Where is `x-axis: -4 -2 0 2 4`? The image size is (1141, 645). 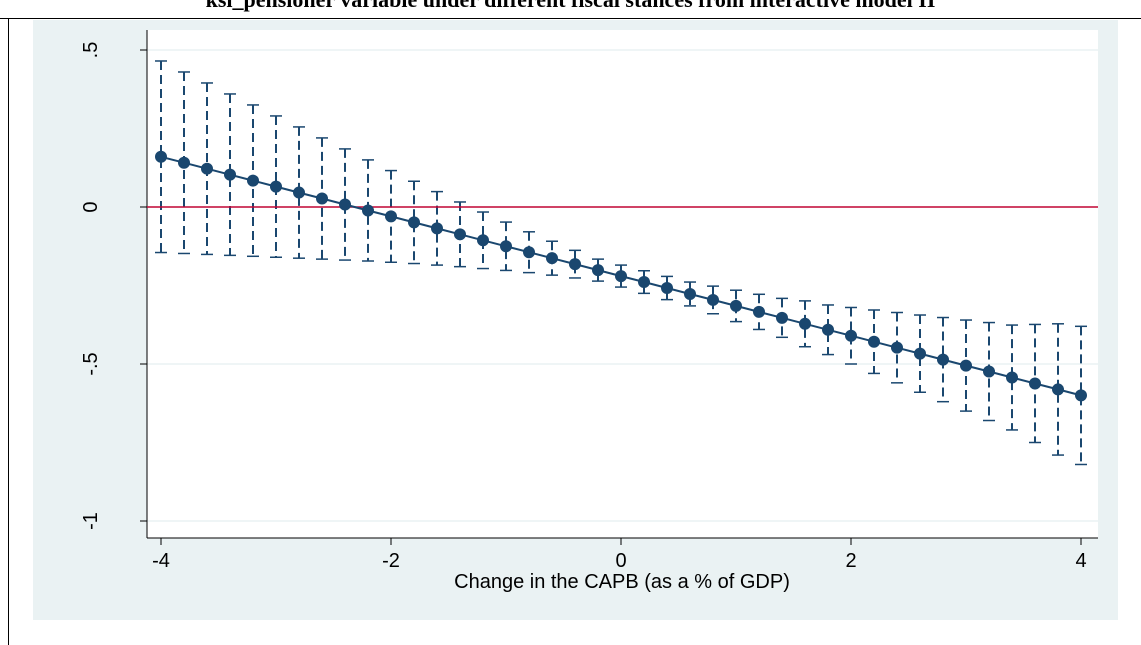
x-axis: -4 -2 0 2 4 is located at coordinates (622, 554).